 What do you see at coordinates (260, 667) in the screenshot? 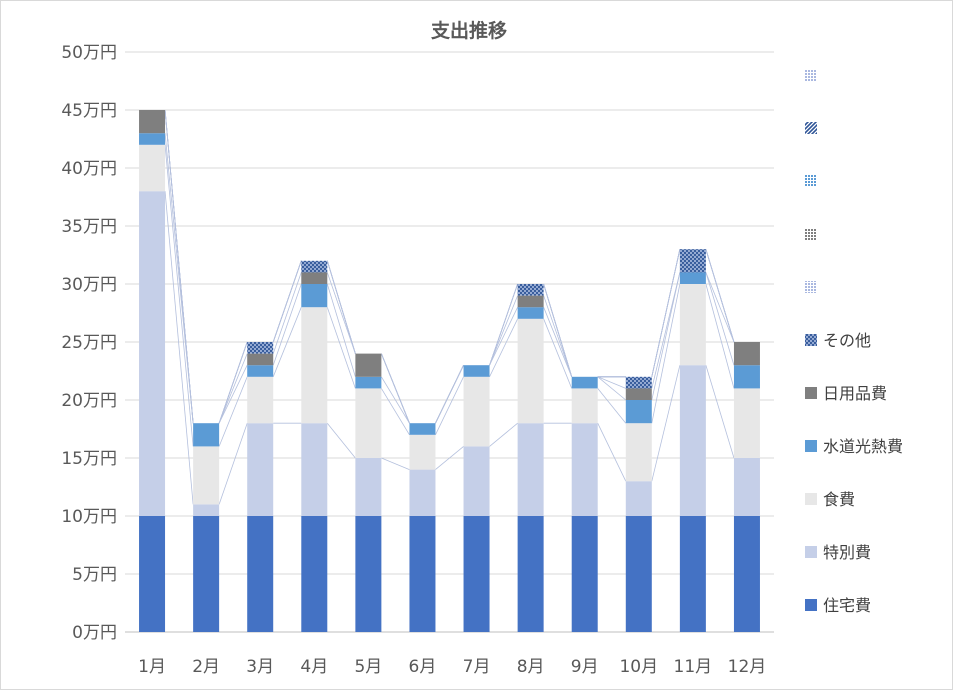
I see `x-tick-label: 3月` at bounding box center [260, 667].